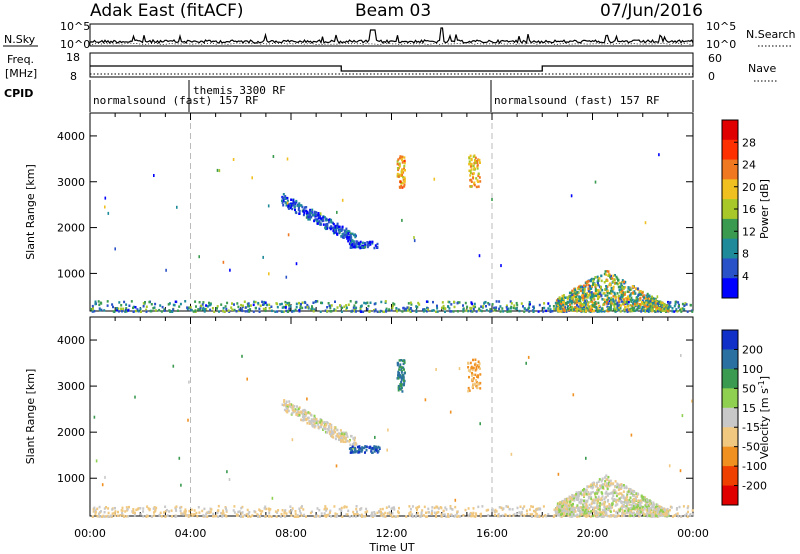 This screenshot has width=800, height=554. I want to click on y-tick-label: 3000, so click(71, 182).